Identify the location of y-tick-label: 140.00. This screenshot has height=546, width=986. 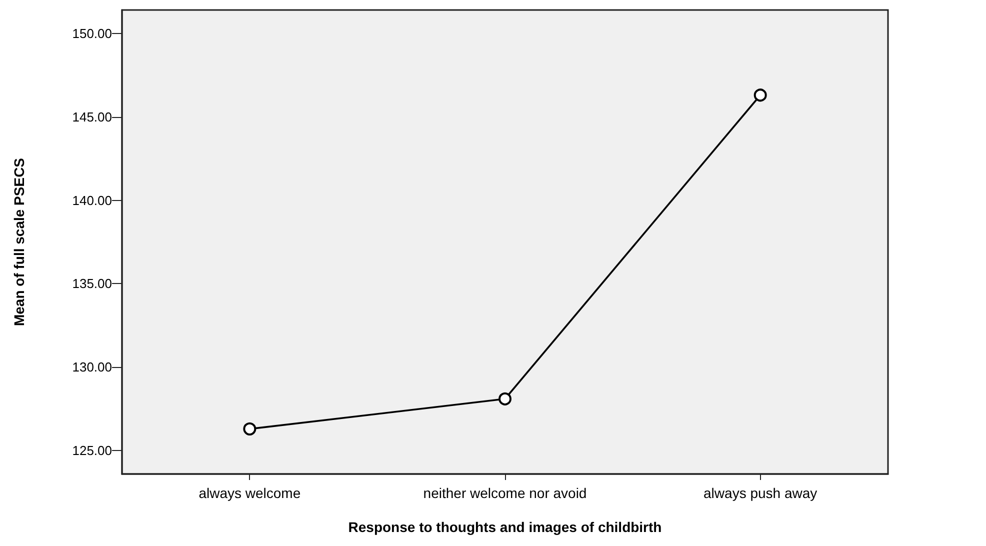
(92, 200).